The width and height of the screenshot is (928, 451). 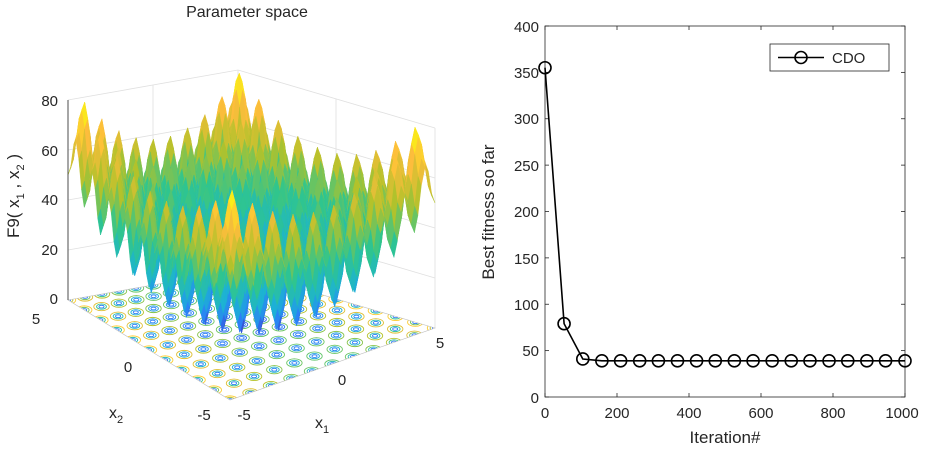 I want to click on x2-label-sub: 2, so click(x=120, y=420).